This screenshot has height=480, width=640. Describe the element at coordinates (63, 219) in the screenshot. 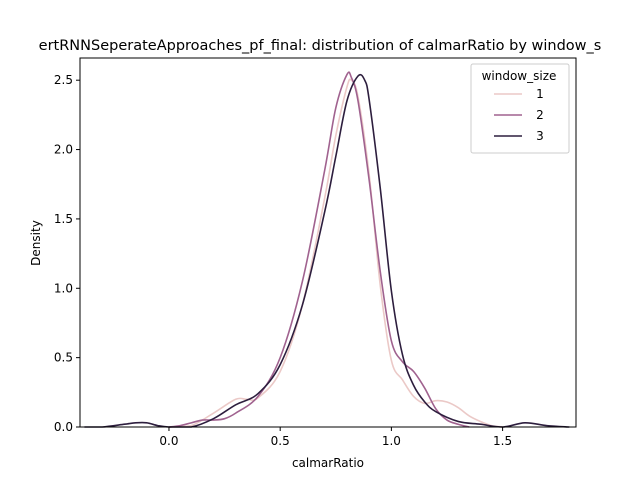

I see `y-tick-label: 1.5` at that location.